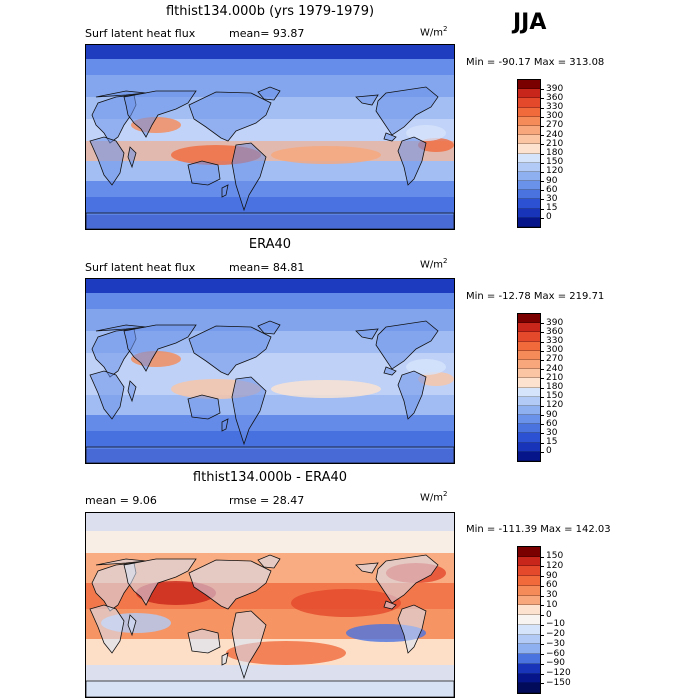 The height and width of the screenshot is (700, 700). Describe the element at coordinates (434, 32) in the screenshot. I see `panel-1-units: W/m2` at that location.